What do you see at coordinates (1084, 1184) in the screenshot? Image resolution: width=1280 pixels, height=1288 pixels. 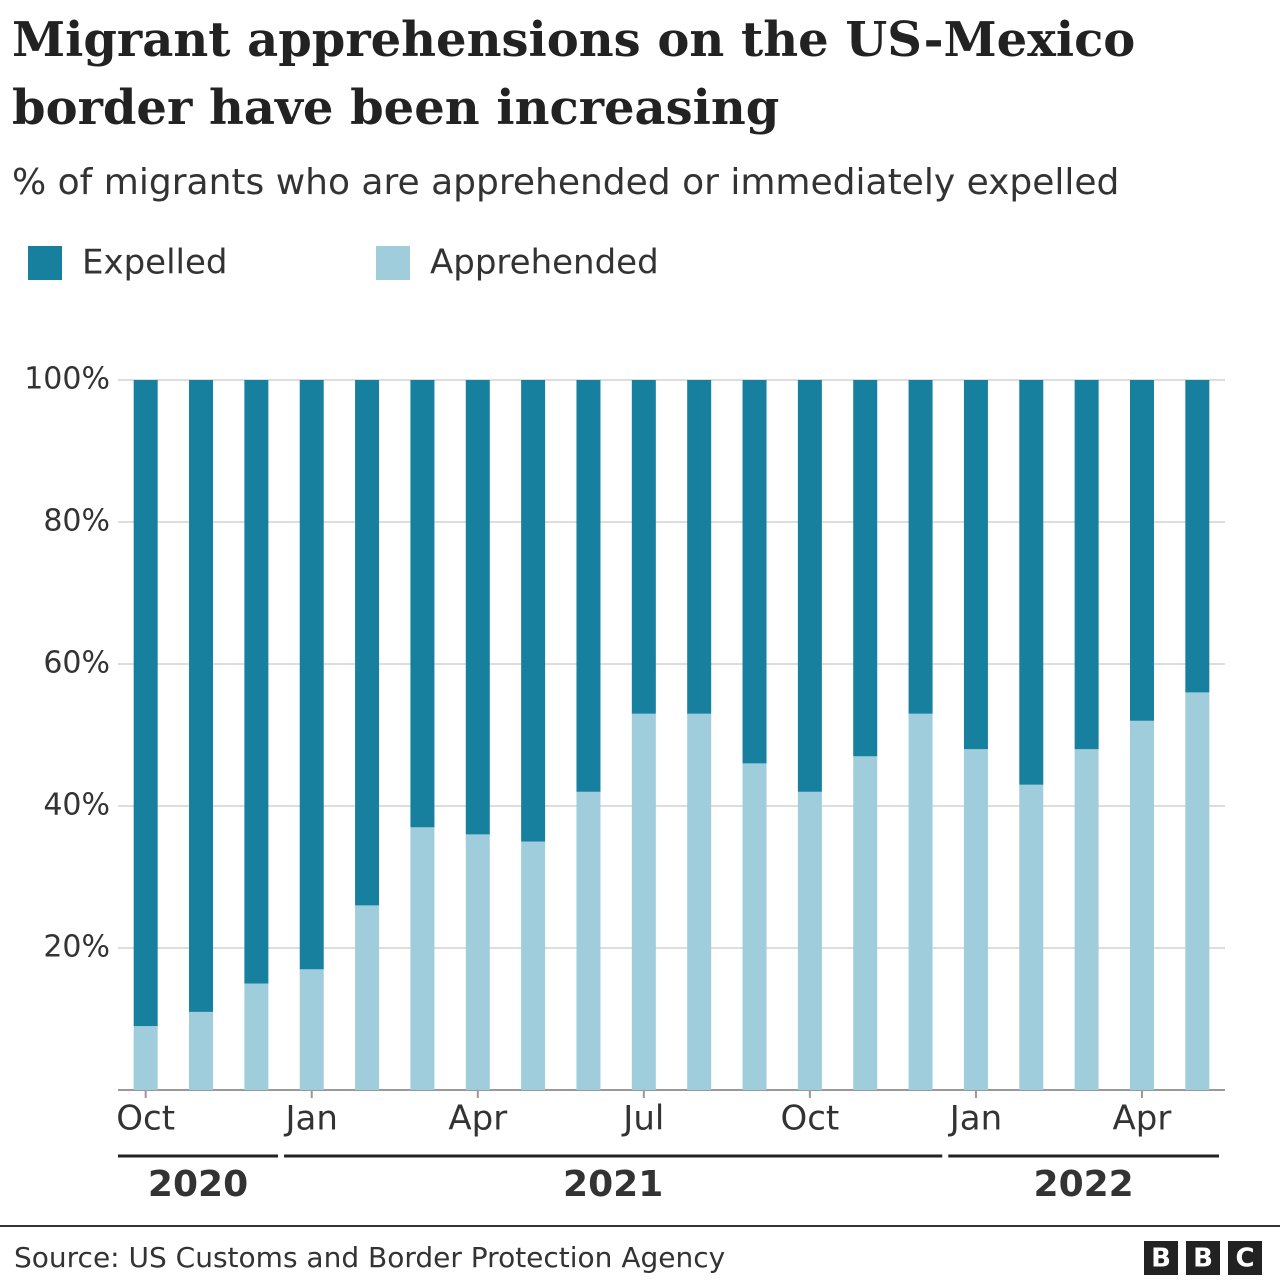 I see `year-label: 2022` at bounding box center [1084, 1184].